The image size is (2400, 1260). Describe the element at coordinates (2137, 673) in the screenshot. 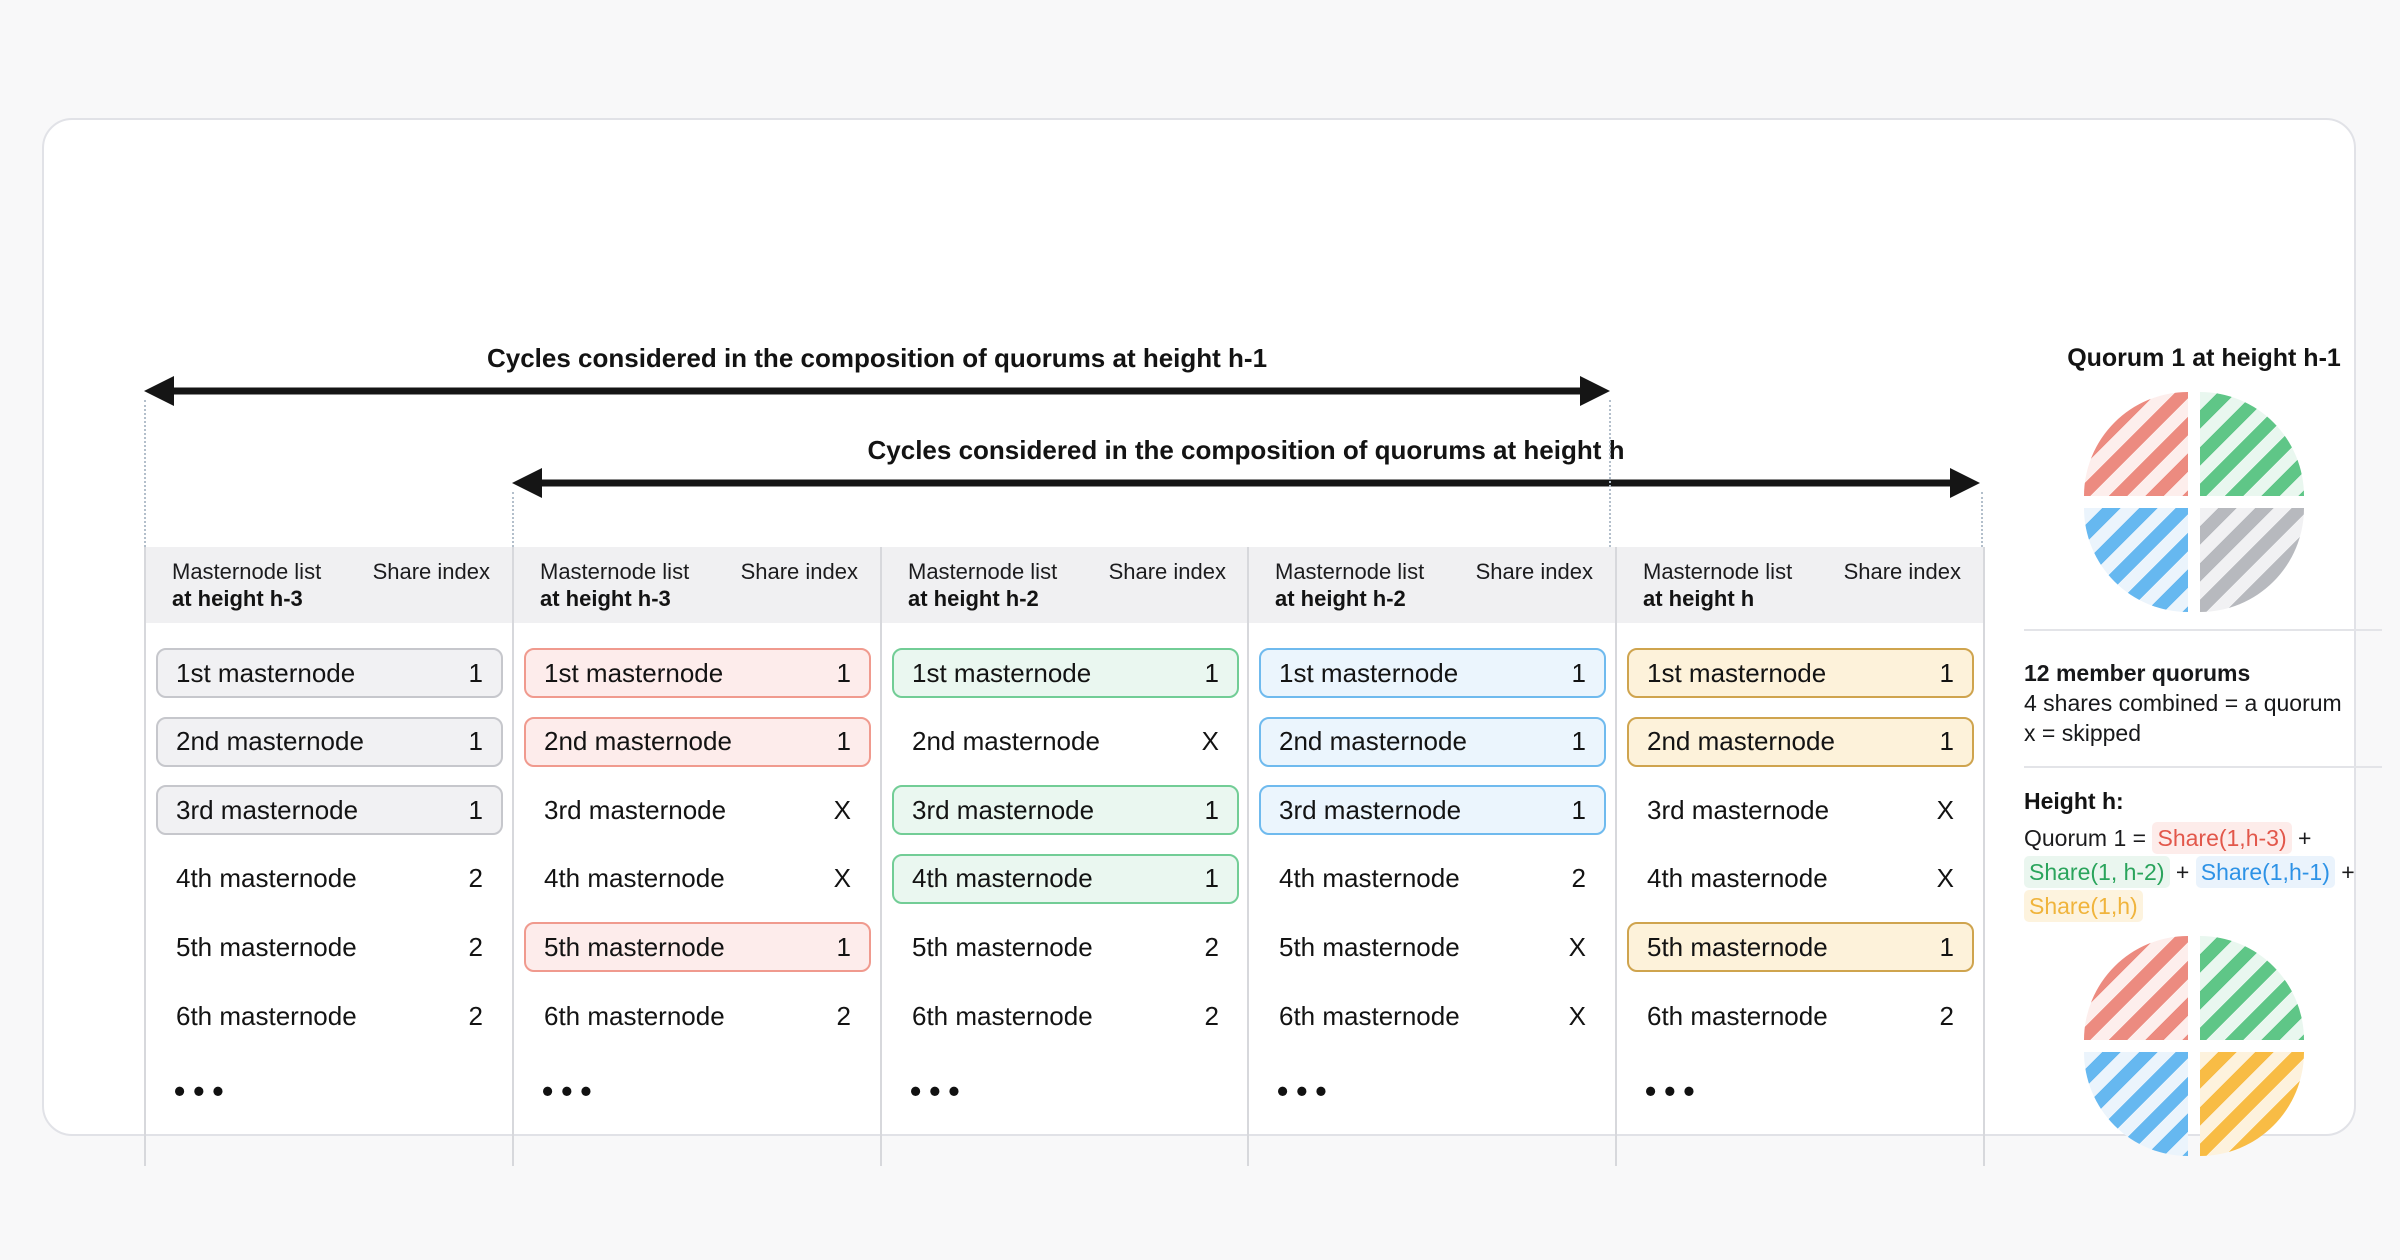

I see `legend-note: 12 member quorums` at that location.